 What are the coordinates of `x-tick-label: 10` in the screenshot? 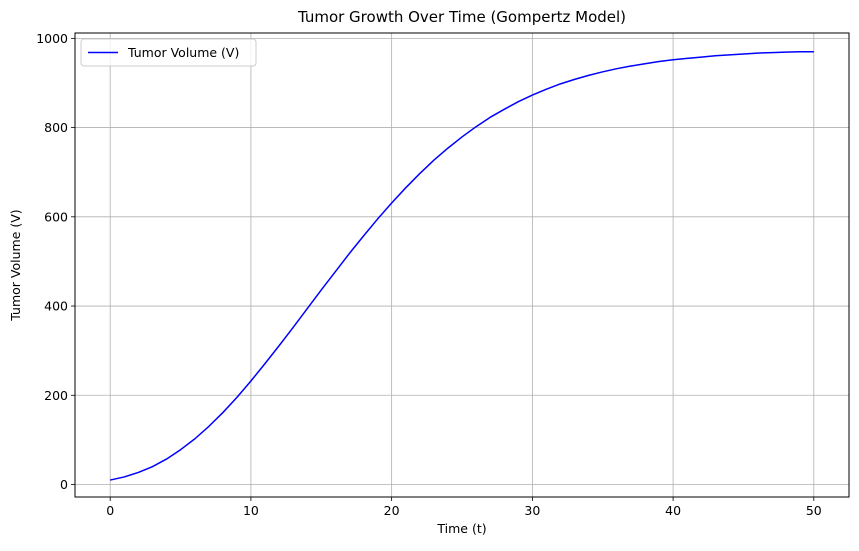 It's located at (251, 510).